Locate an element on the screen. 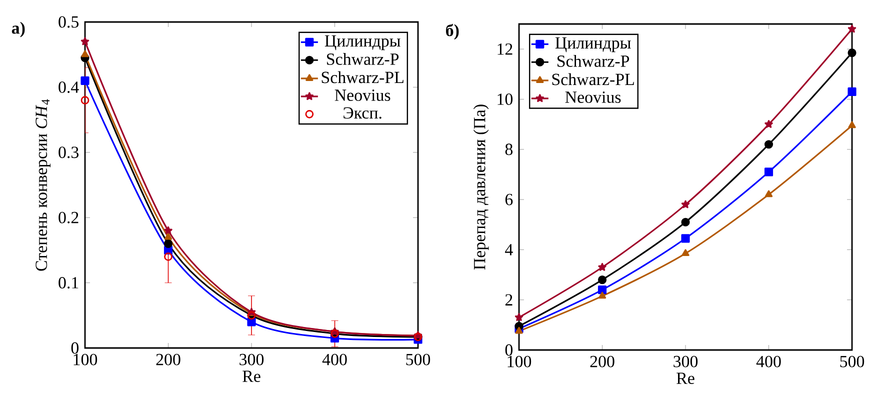 The height and width of the screenshot is (403, 869). y-tick-label: 0.2 is located at coordinates (68, 218).